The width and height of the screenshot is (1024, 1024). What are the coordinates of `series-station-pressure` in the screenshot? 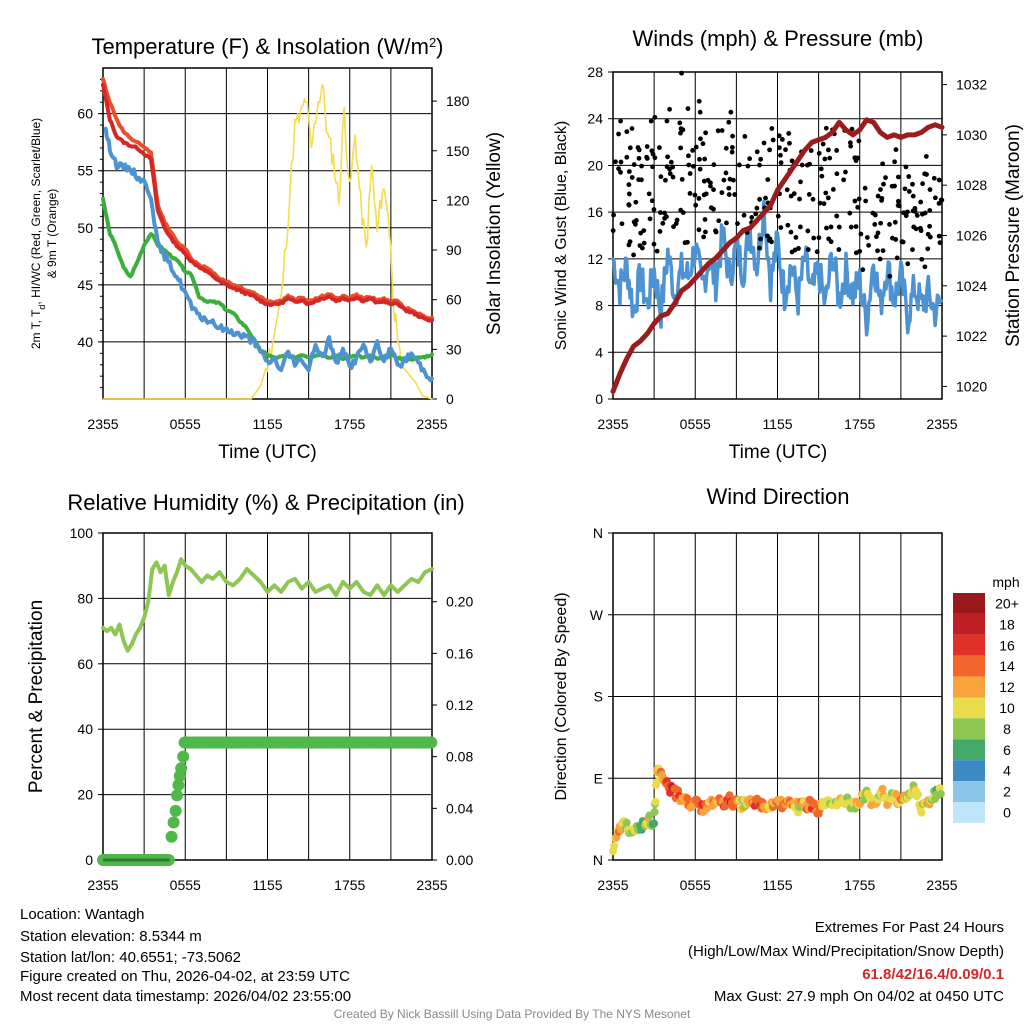 It's located at (777, 255).